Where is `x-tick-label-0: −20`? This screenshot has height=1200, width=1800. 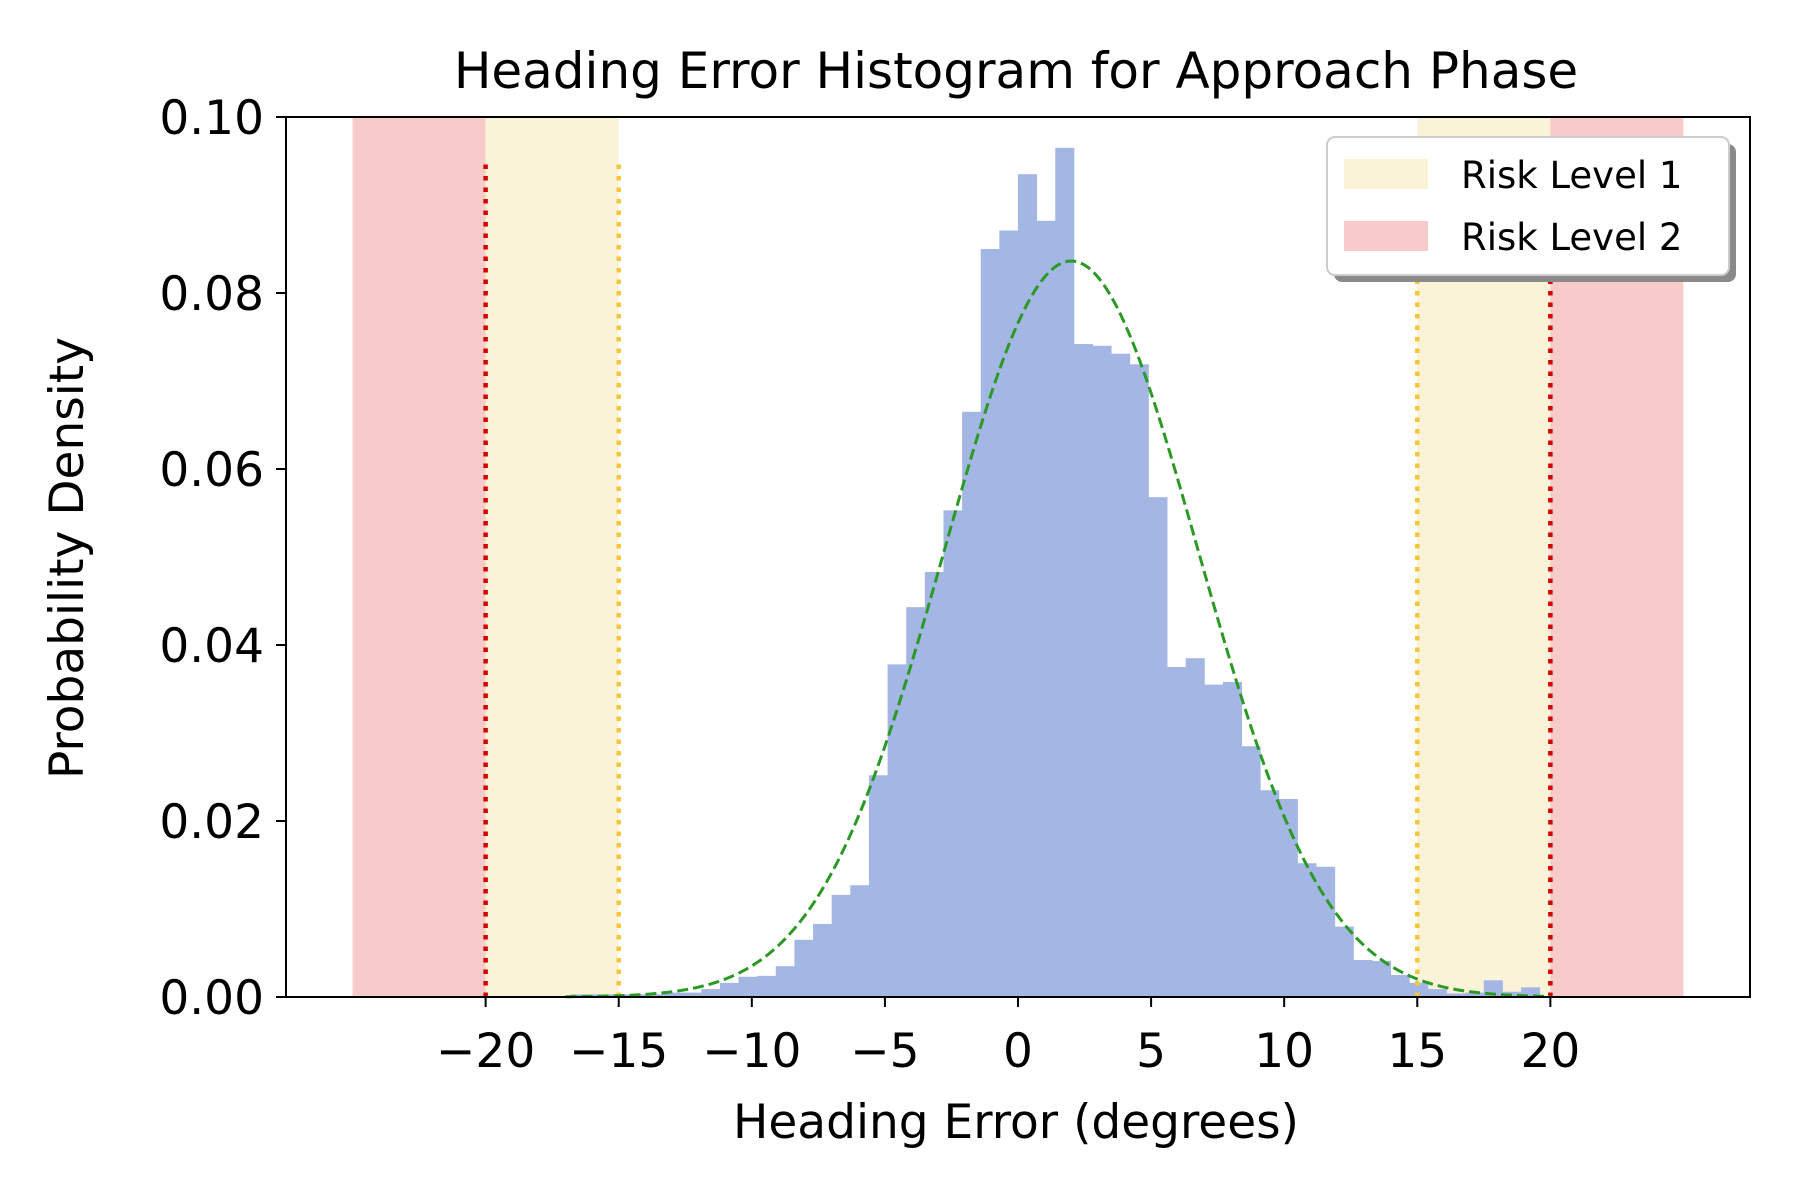 x-tick-label-0: −20 is located at coordinates (485, 1051).